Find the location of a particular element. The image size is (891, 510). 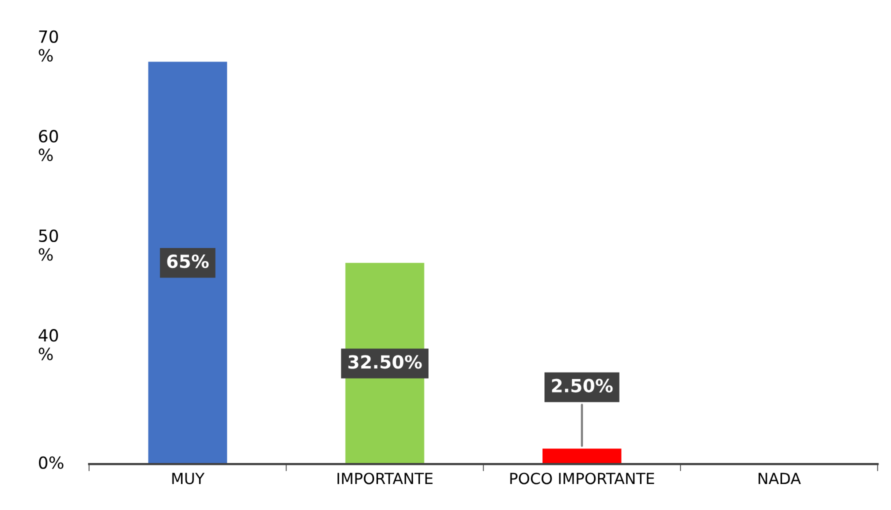

x-tick-label: IMPORTANTE is located at coordinates (385, 478).